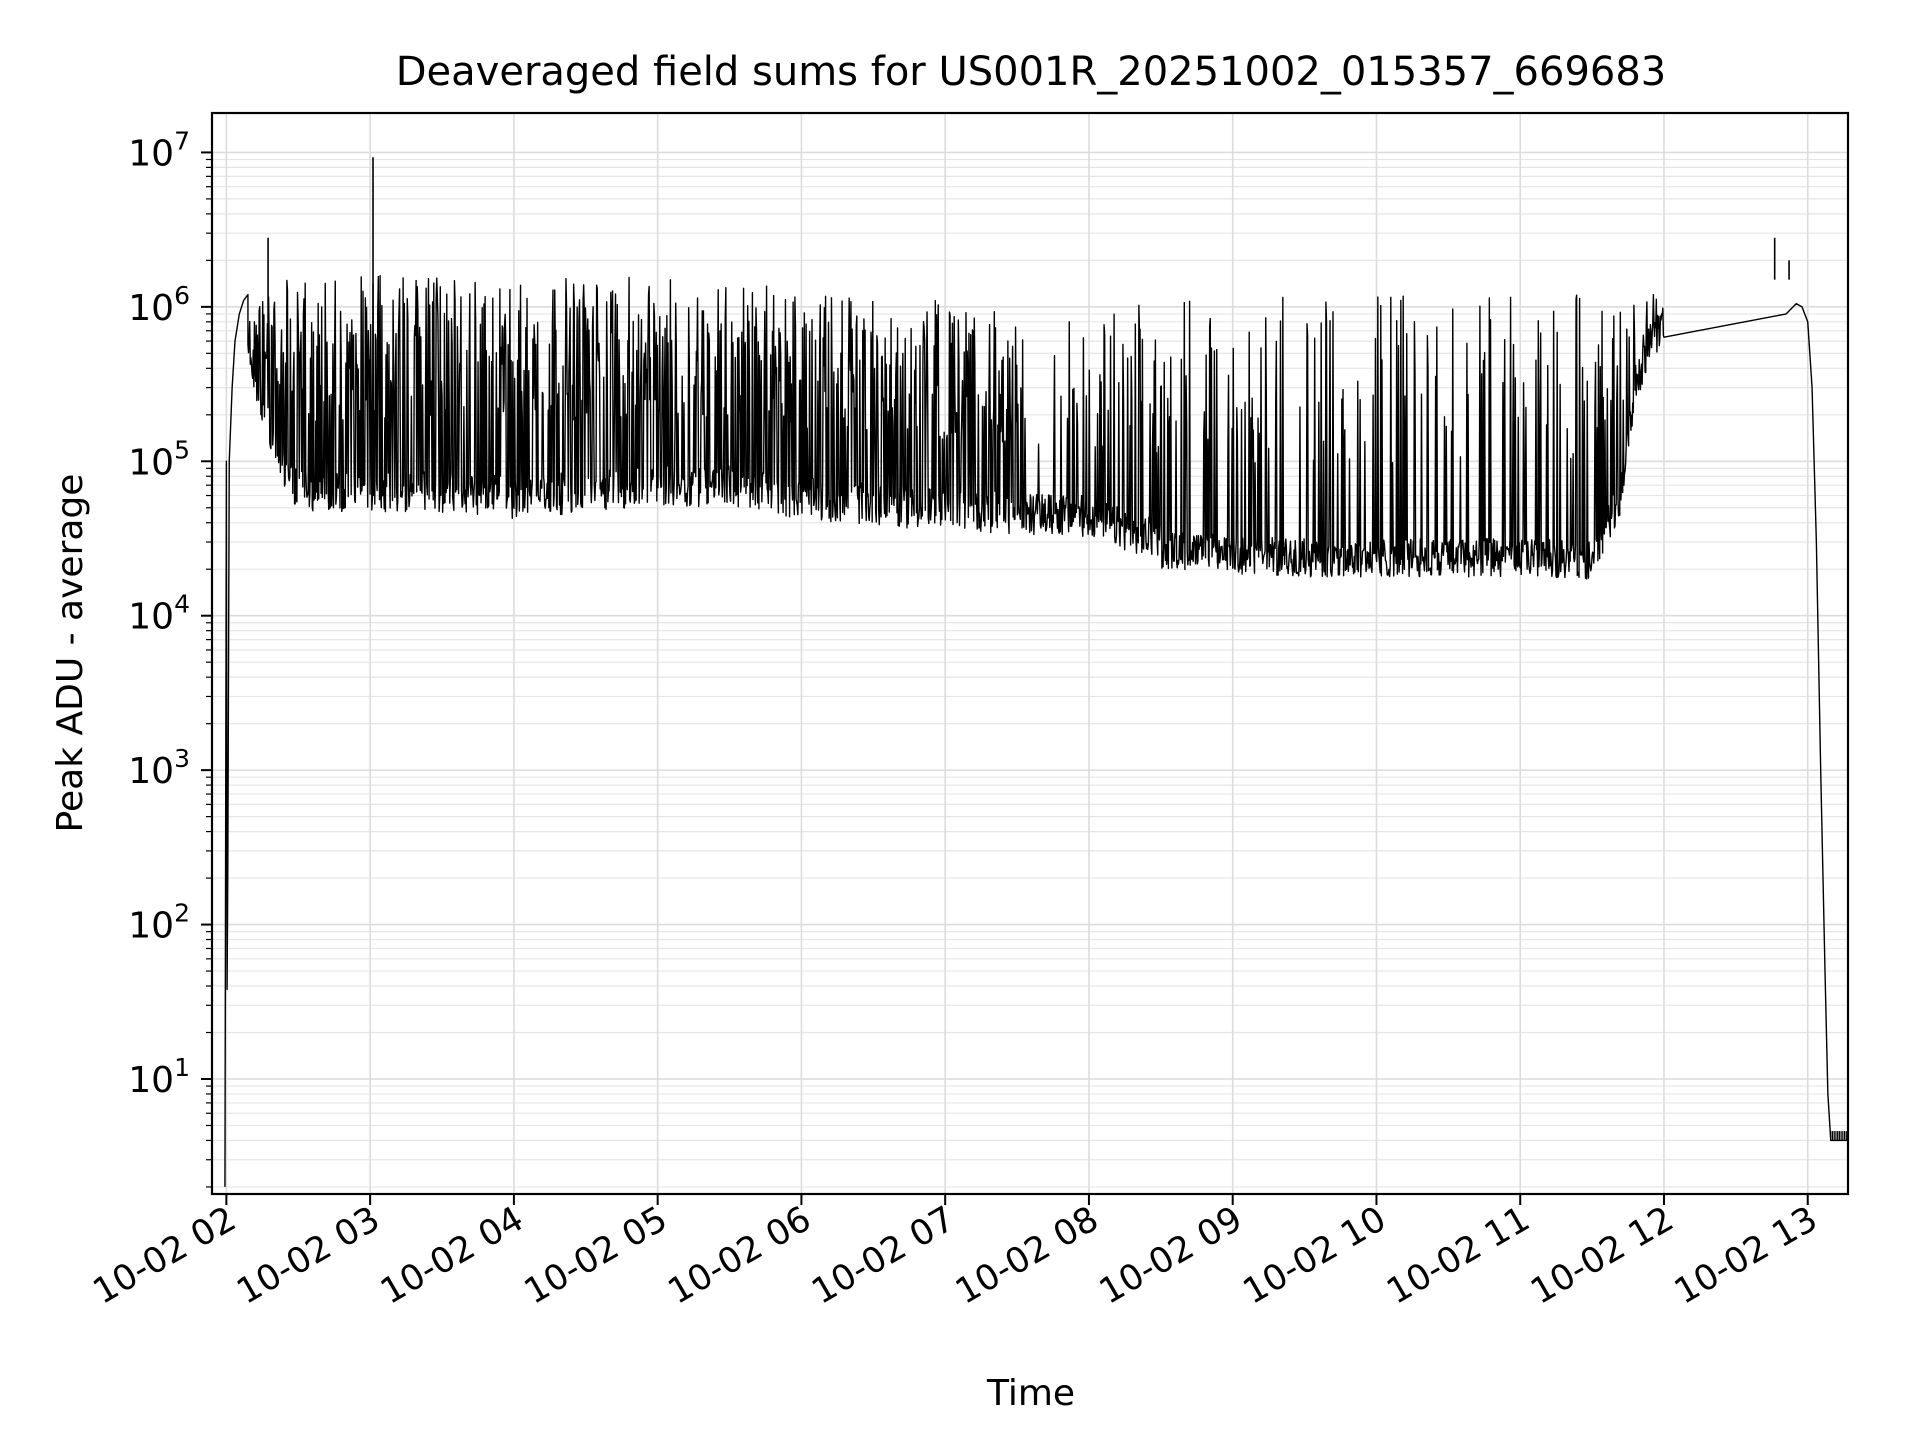 The image size is (1920, 1440). Describe the element at coordinates (159, 923) in the screenshot. I see `y-tick-label: 10²` at that location.